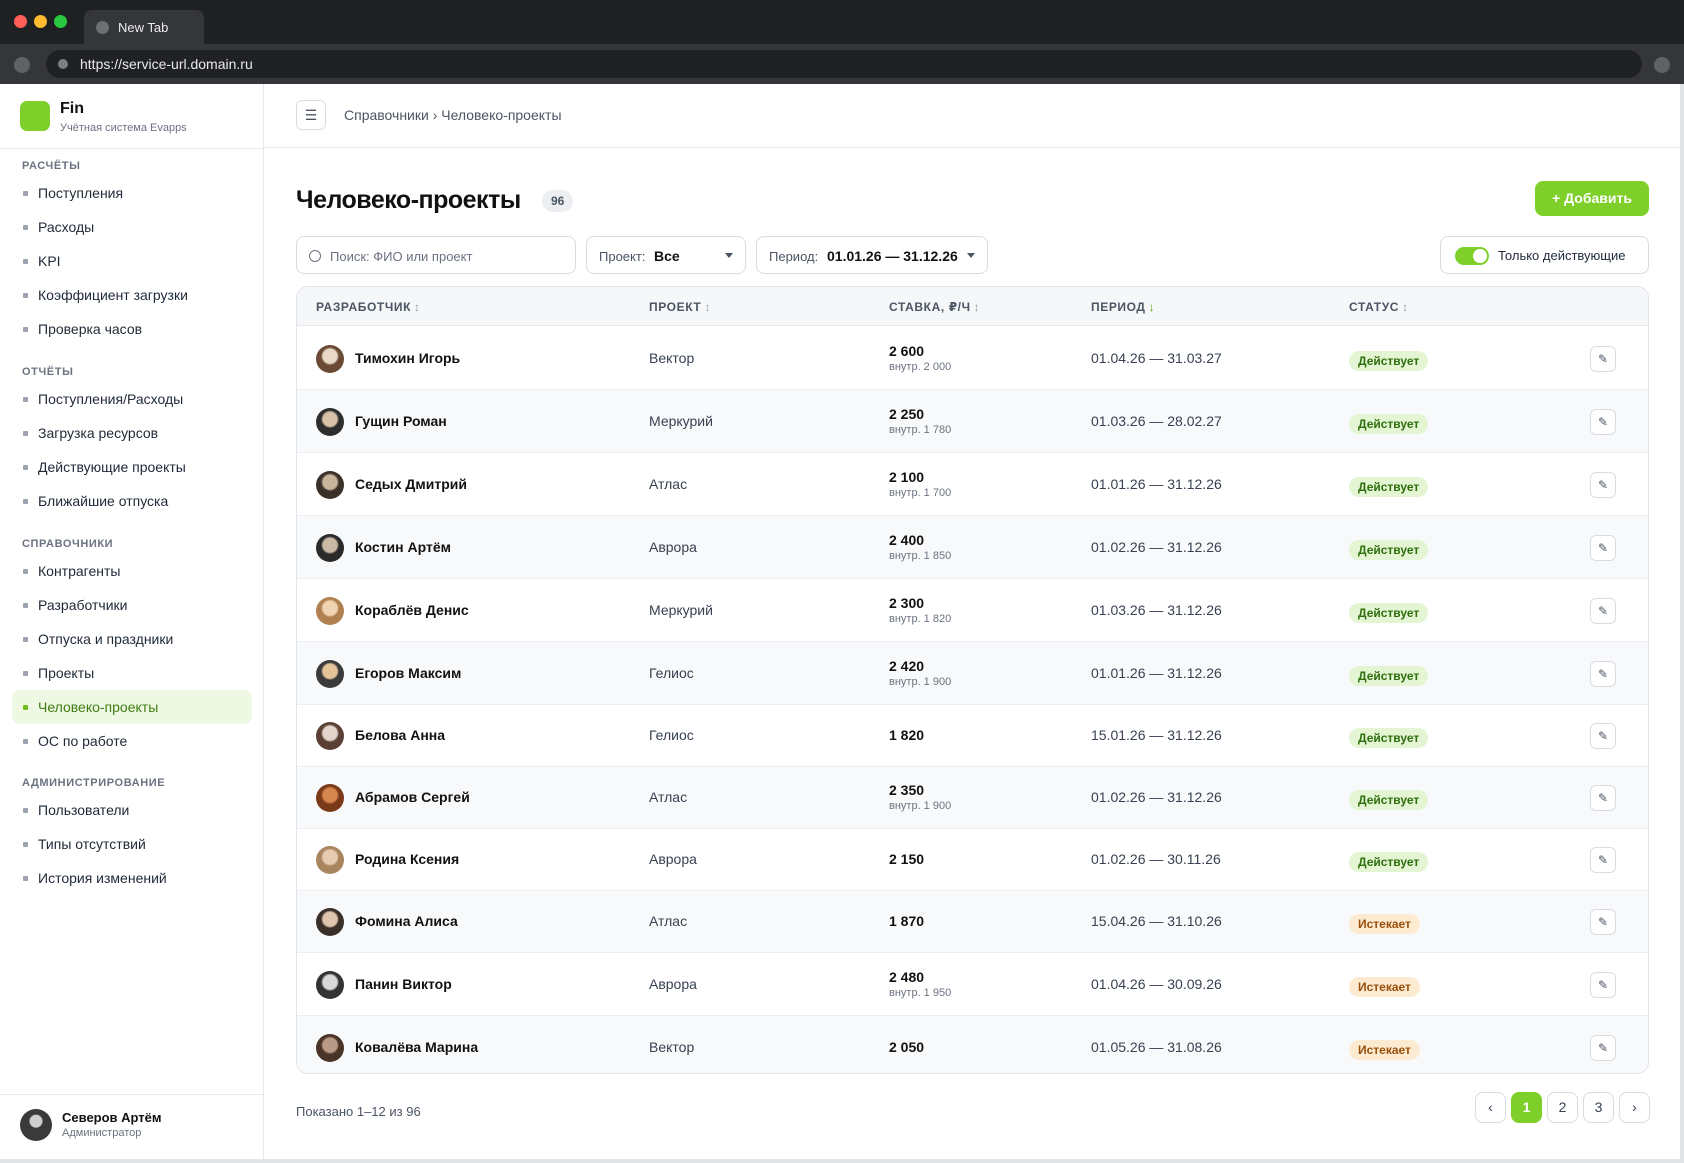 This screenshot has height=1163, width=1684. What do you see at coordinates (1634, 1107) in the screenshot?
I see `next-page-button: ›` at bounding box center [1634, 1107].